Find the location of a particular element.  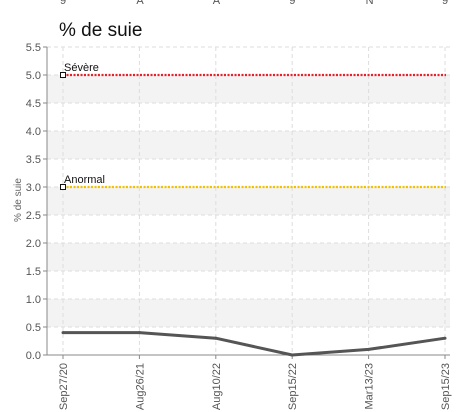

x-tick-label: Mar13/23 is located at coordinates (370, 386).